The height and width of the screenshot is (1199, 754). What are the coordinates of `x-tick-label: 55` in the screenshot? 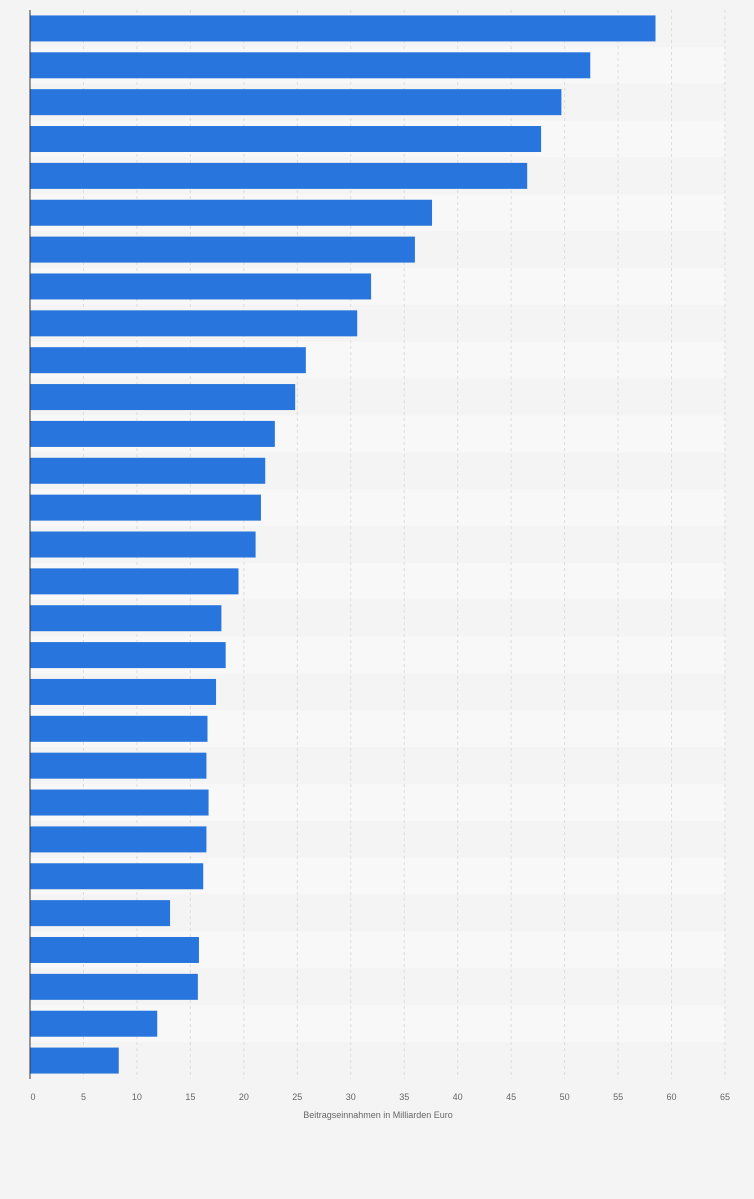 It's located at (618, 1097).